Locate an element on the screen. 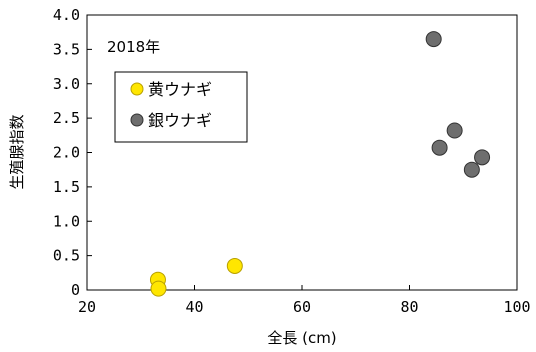 This screenshot has width=536, height=352. y-axis-label: 生殖腺指数 is located at coordinates (17, 151).